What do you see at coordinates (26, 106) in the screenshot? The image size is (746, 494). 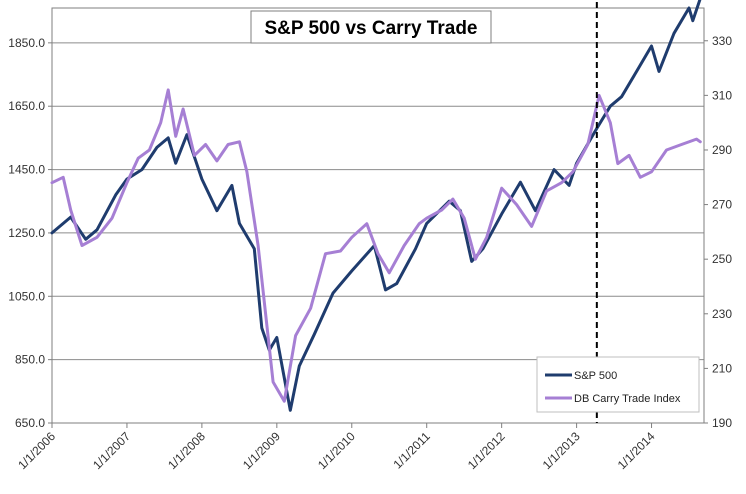 I see `left-tick-label: 1650.0` at bounding box center [26, 106].